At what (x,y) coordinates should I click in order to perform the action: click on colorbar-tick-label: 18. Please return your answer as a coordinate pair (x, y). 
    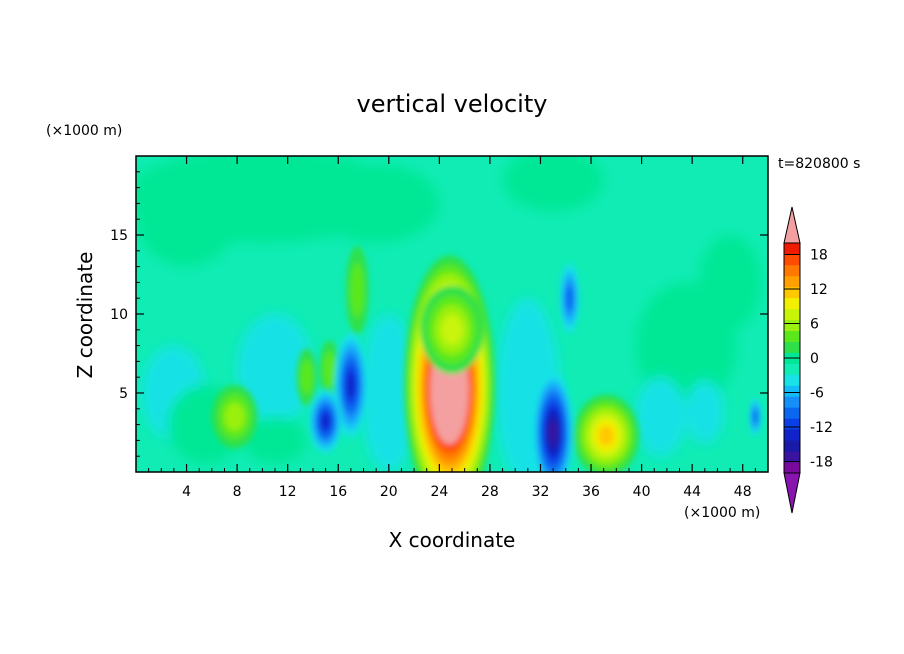
    Looking at the image, I should click on (819, 256).